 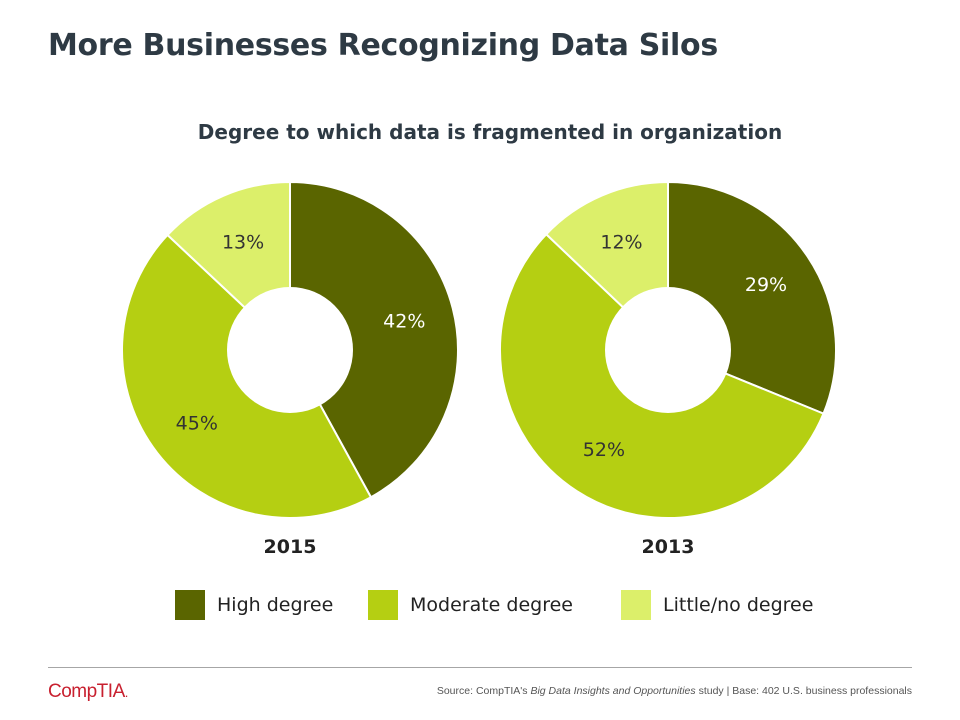 What do you see at coordinates (483, 691) in the screenshot?
I see `source-prefix: Source: CompTIA's` at bounding box center [483, 691].